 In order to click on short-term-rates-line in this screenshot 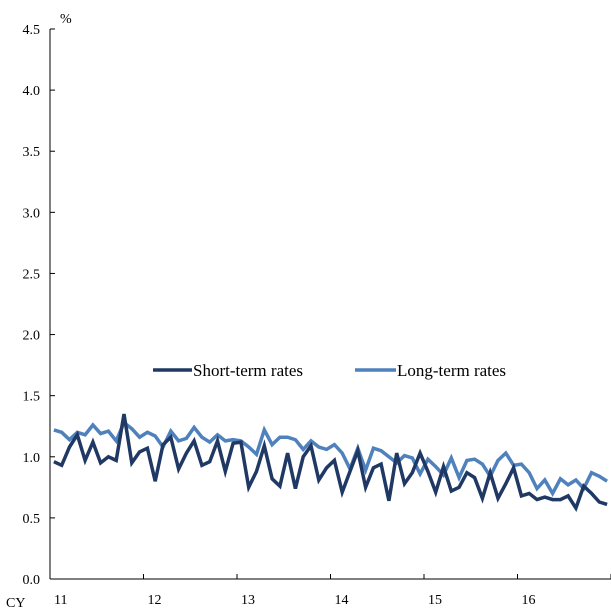, I will do `click(330, 463)`.